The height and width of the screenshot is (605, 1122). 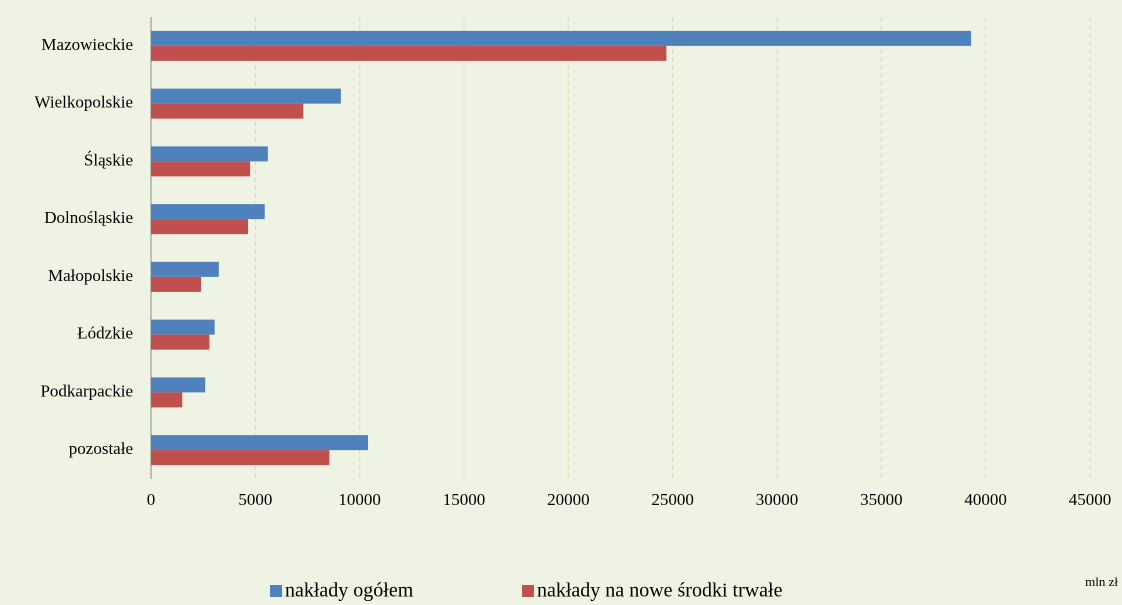 I want to click on x-tick-label: 20000, so click(x=568, y=499).